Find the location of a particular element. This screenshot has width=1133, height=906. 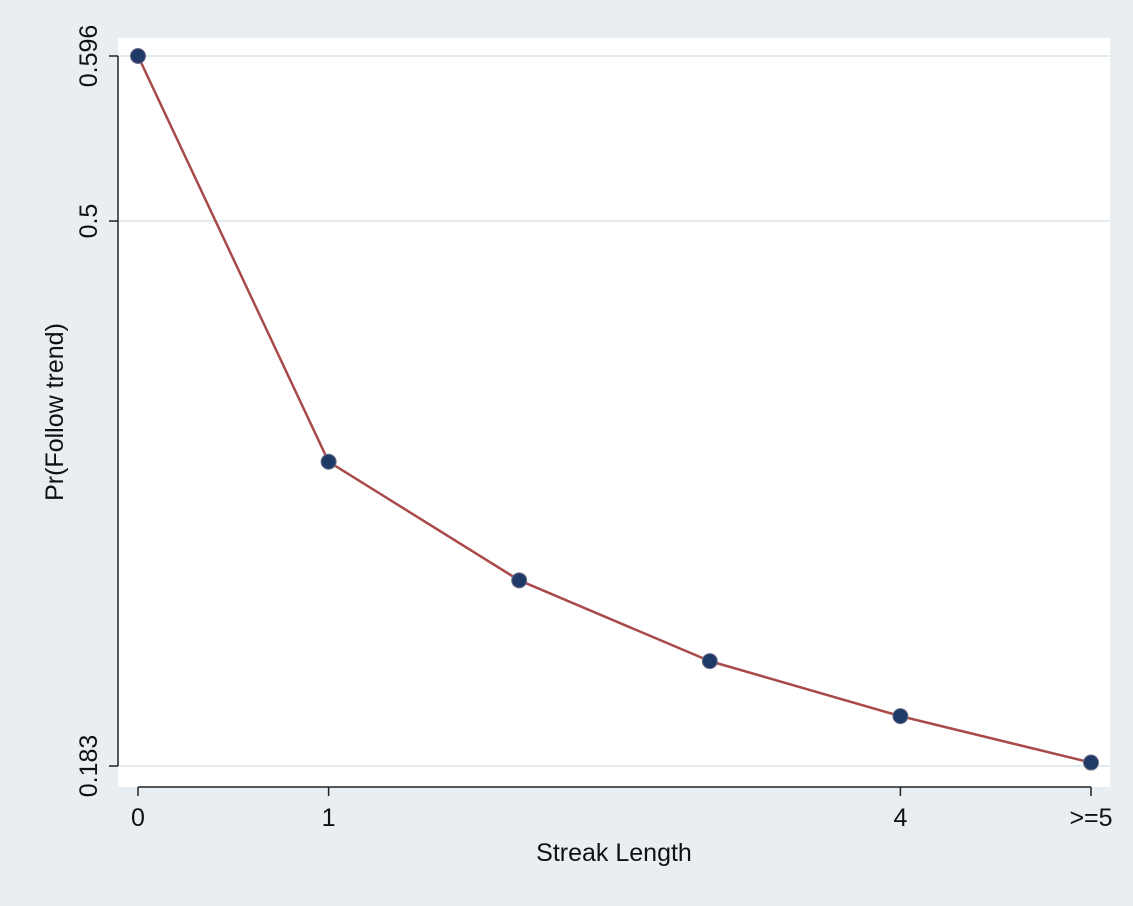

y-tick-label-0: 0.183 is located at coordinates (89, 766).